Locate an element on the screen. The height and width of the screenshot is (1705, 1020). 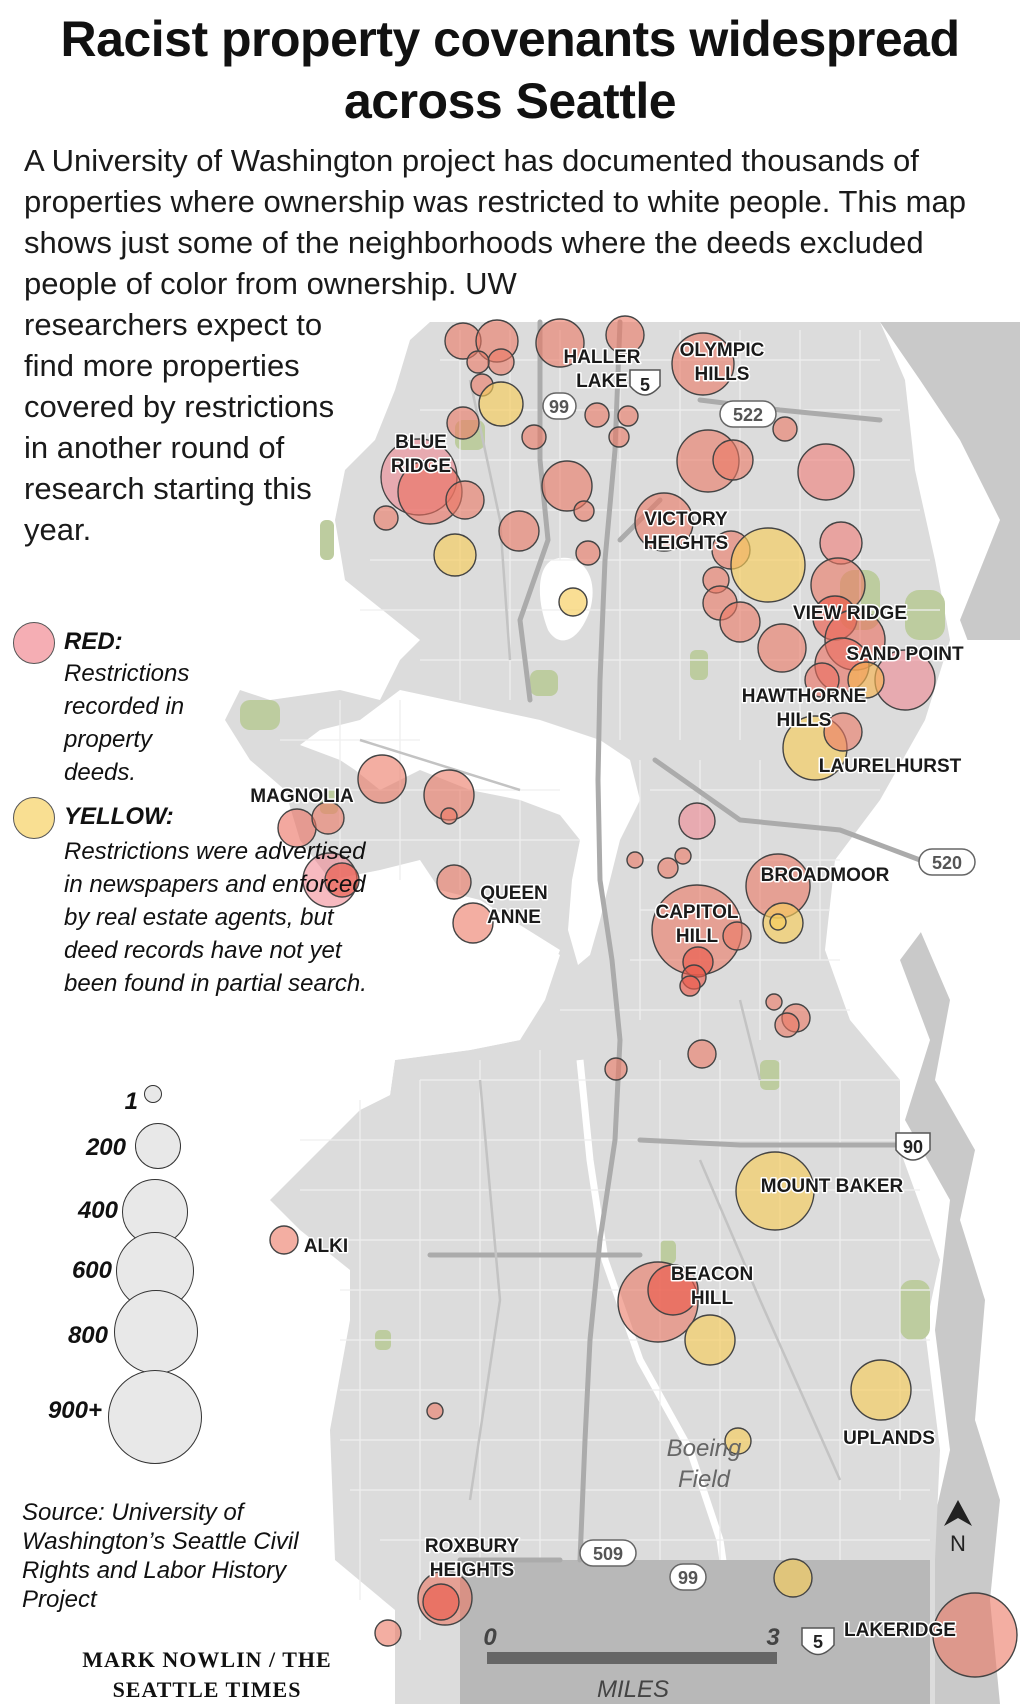
north-label: N is located at coordinates (958, 1543).